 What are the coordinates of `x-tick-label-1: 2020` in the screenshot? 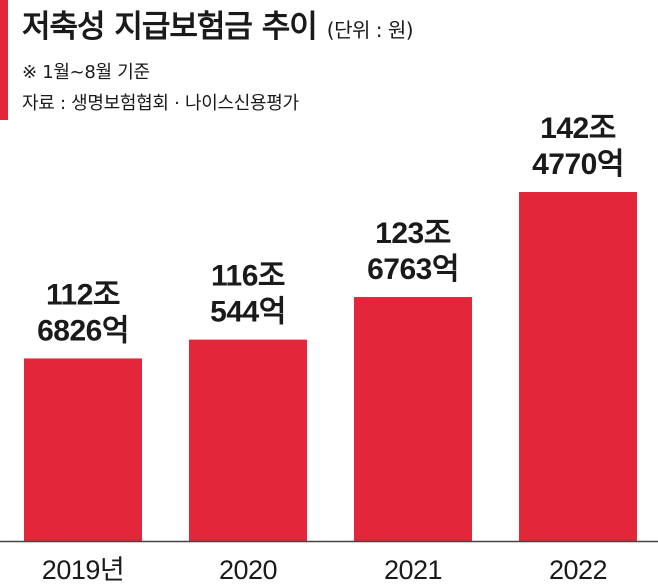 It's located at (248, 569).